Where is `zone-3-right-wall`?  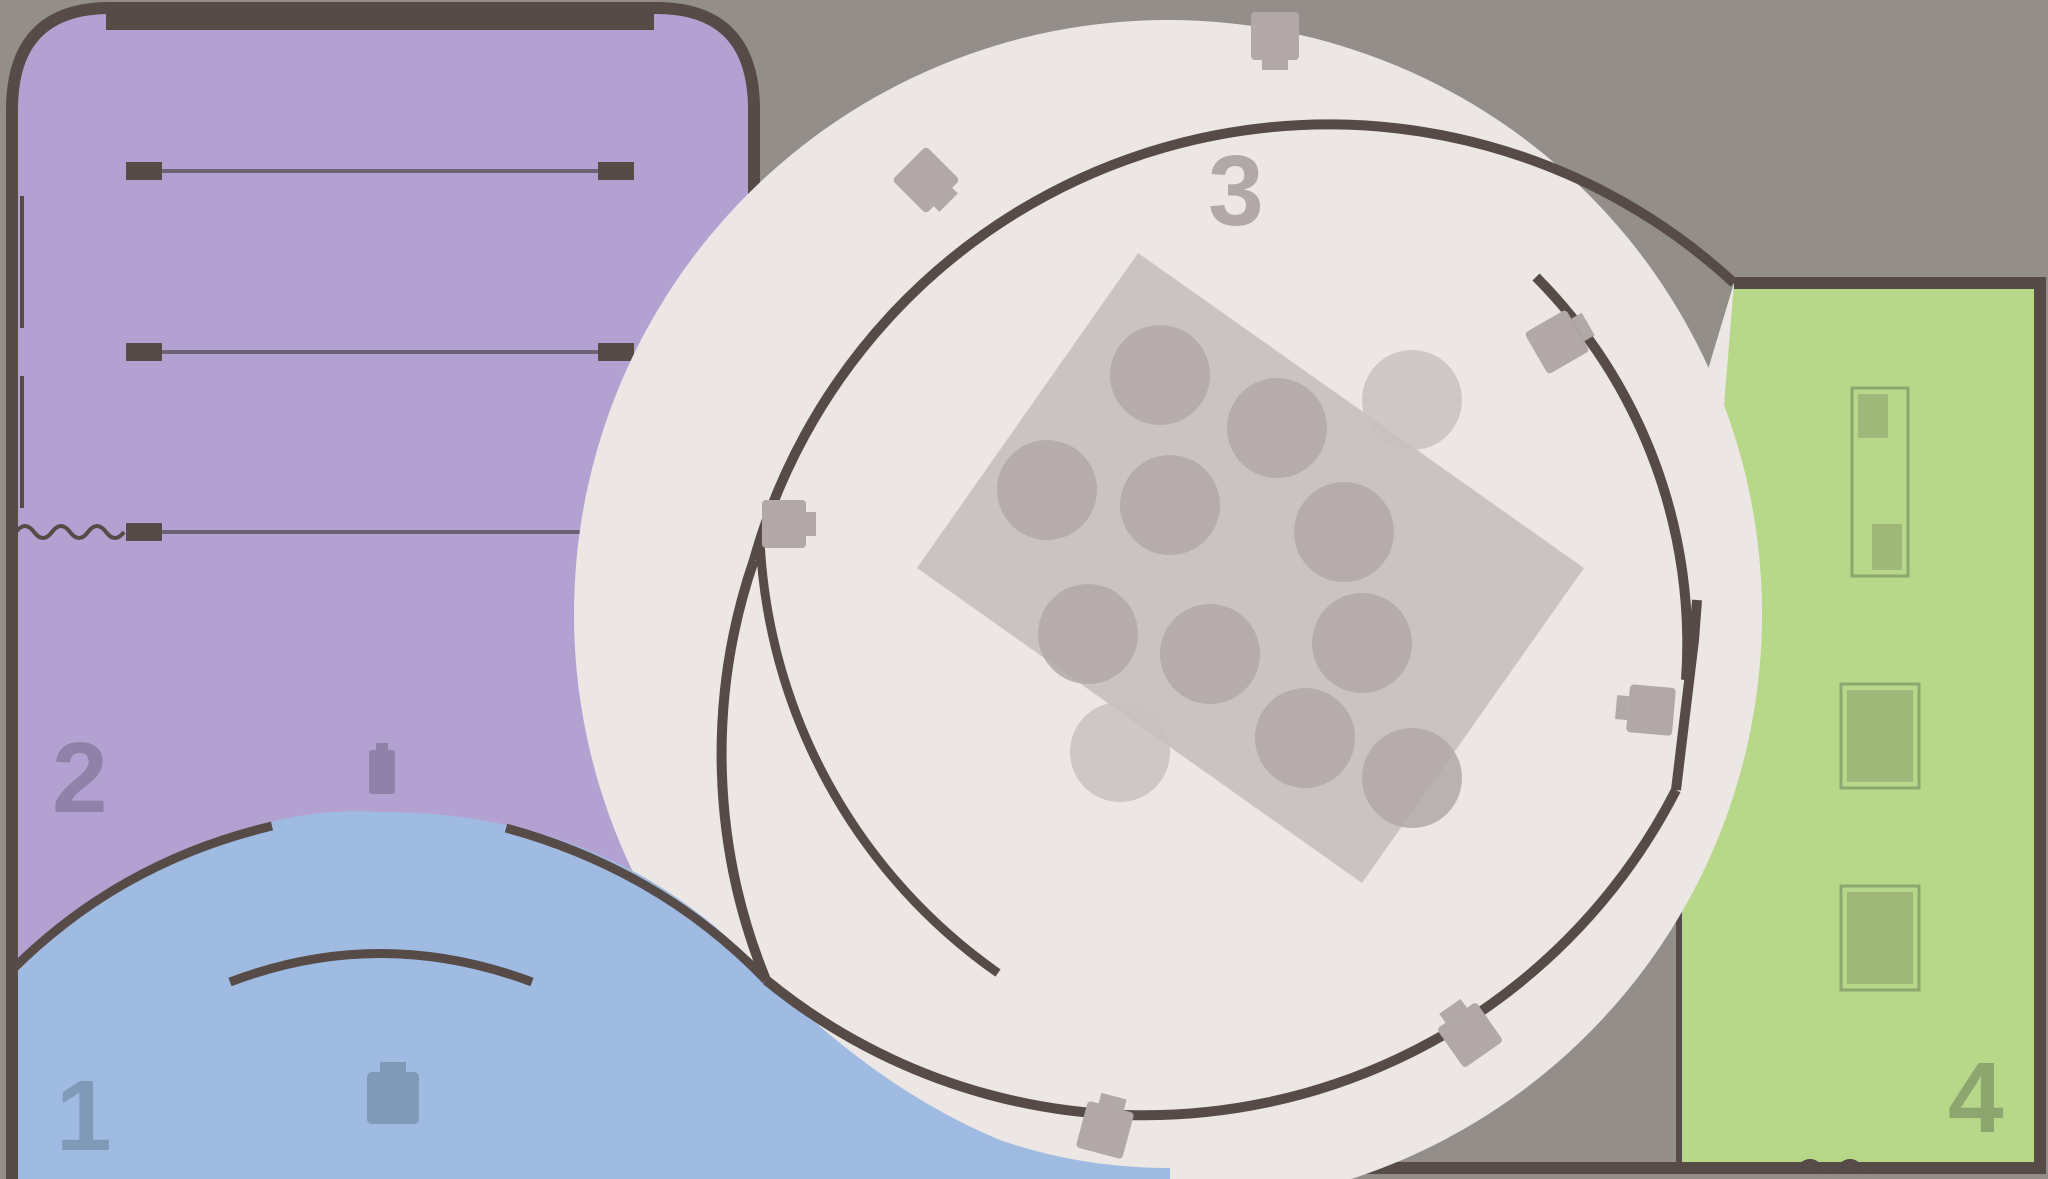 zone-3-right-wall is located at coordinates (1686, 695).